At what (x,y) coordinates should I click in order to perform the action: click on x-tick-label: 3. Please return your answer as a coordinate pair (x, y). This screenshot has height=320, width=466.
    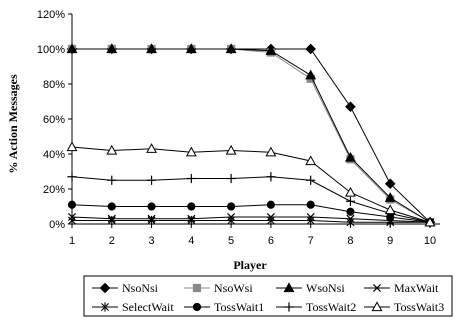
    Looking at the image, I should click on (151, 241).